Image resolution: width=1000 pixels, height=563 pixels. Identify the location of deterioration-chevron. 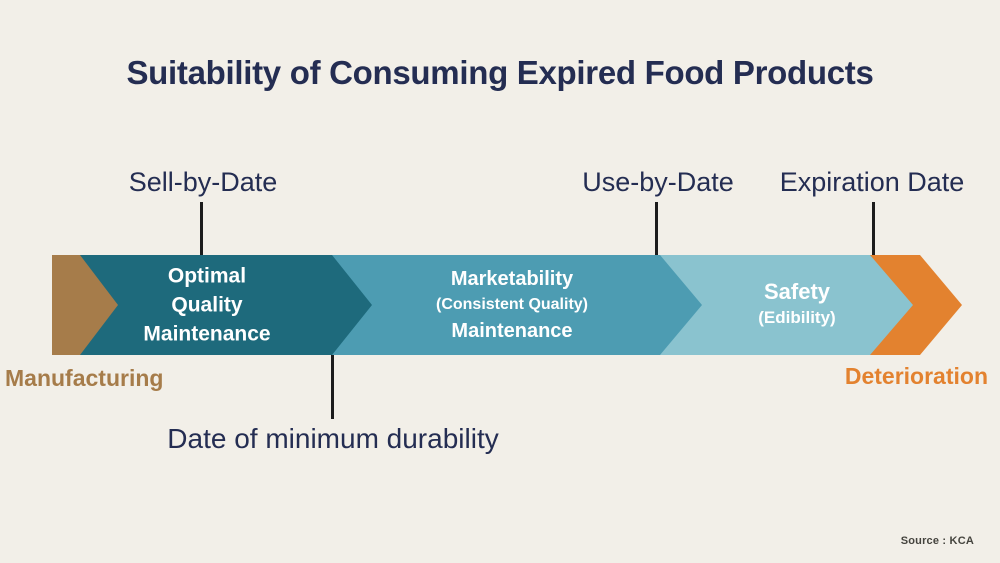
(916, 305).